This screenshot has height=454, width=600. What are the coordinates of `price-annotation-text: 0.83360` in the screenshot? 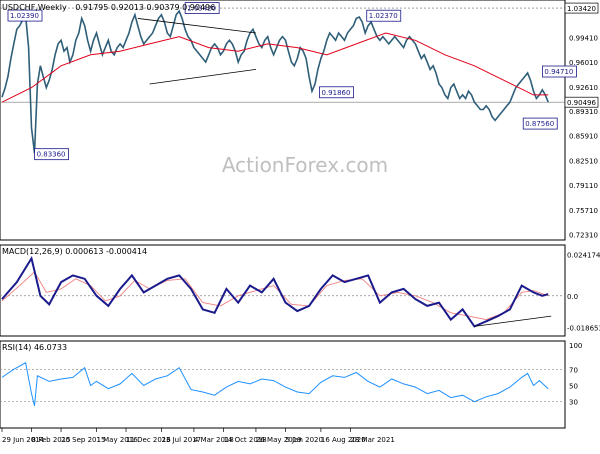 It's located at (51, 155).